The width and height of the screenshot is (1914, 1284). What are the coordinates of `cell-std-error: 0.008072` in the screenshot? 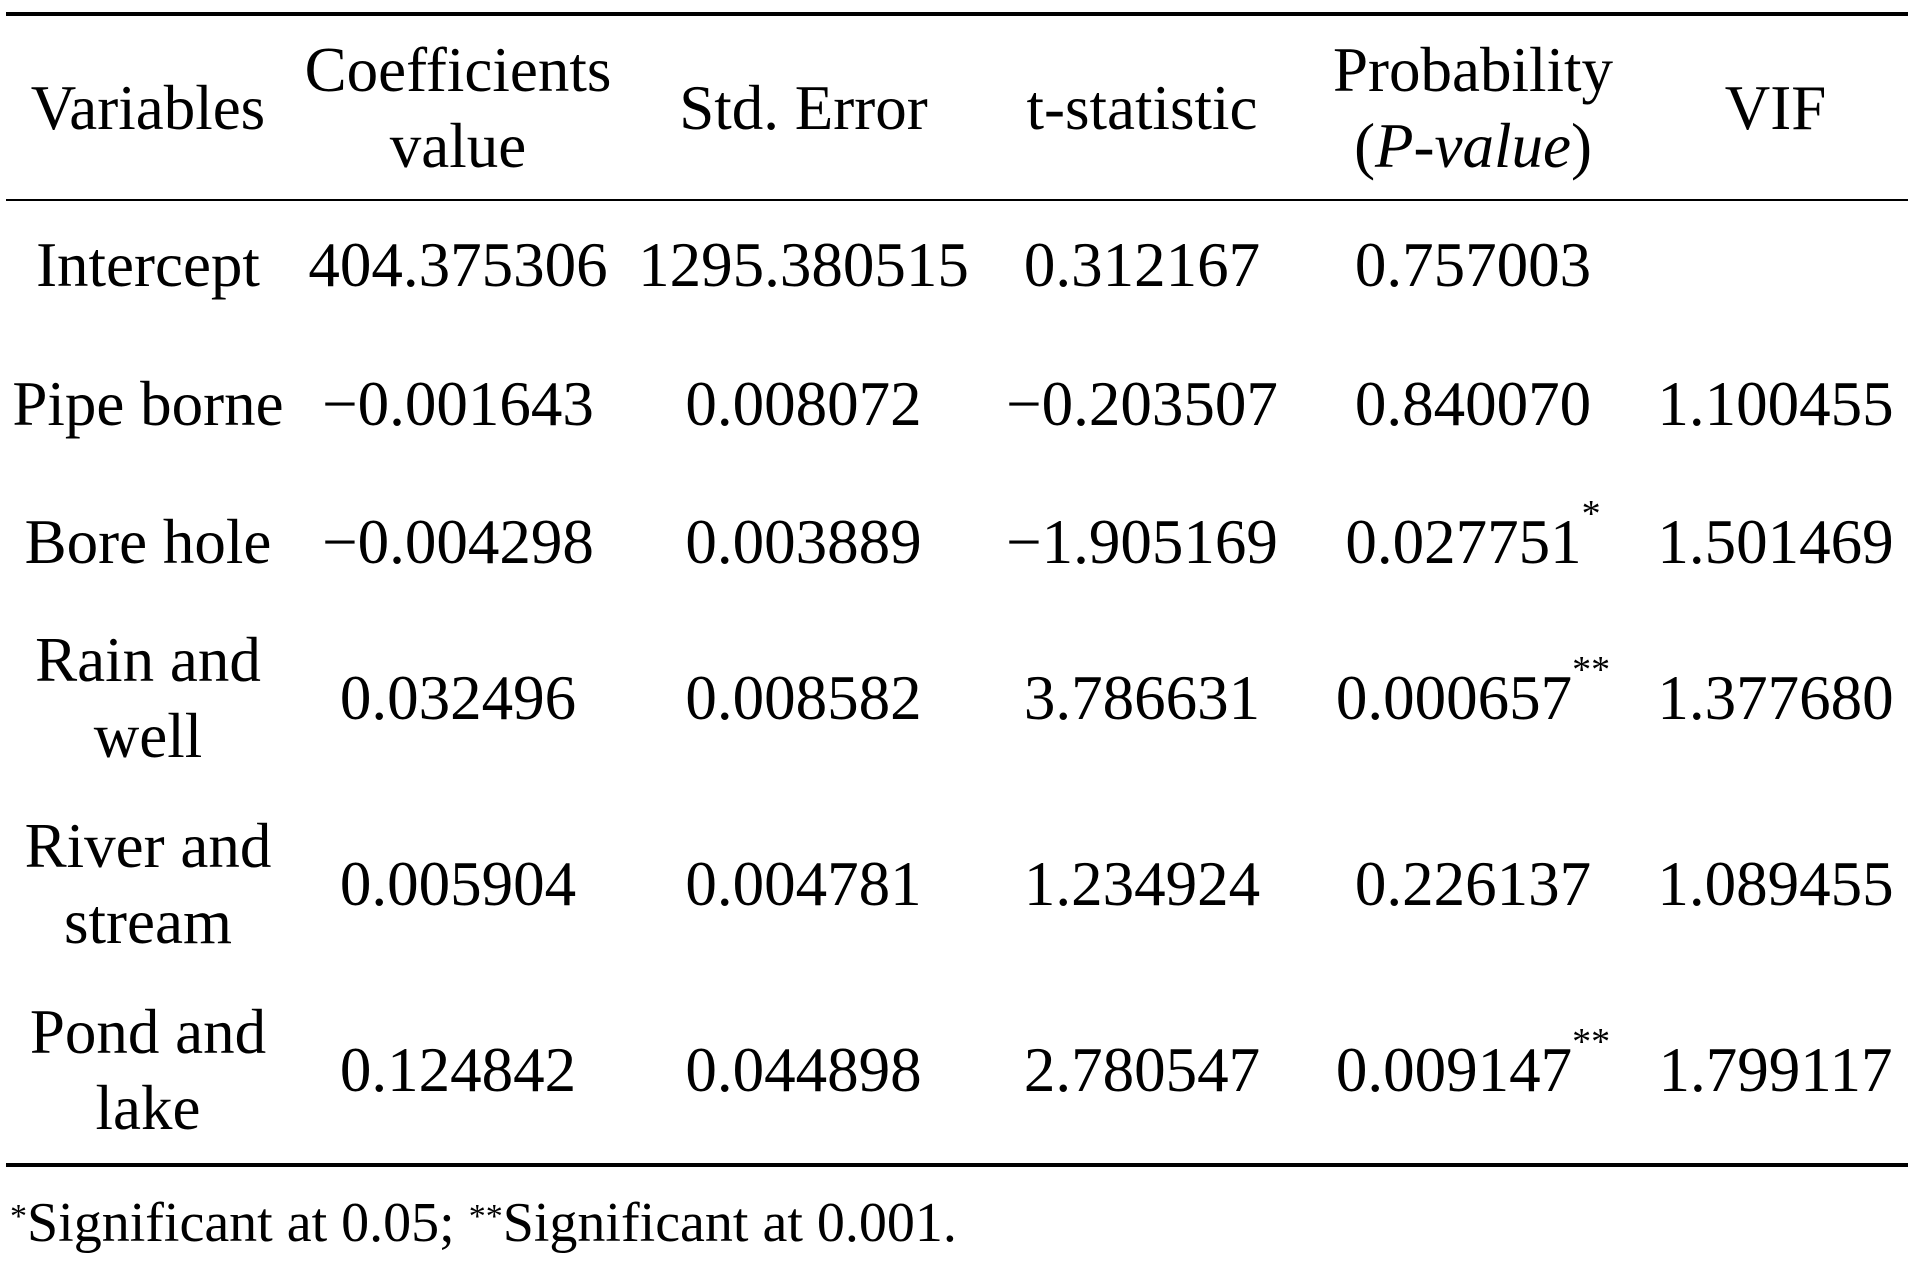 It's located at (803, 404).